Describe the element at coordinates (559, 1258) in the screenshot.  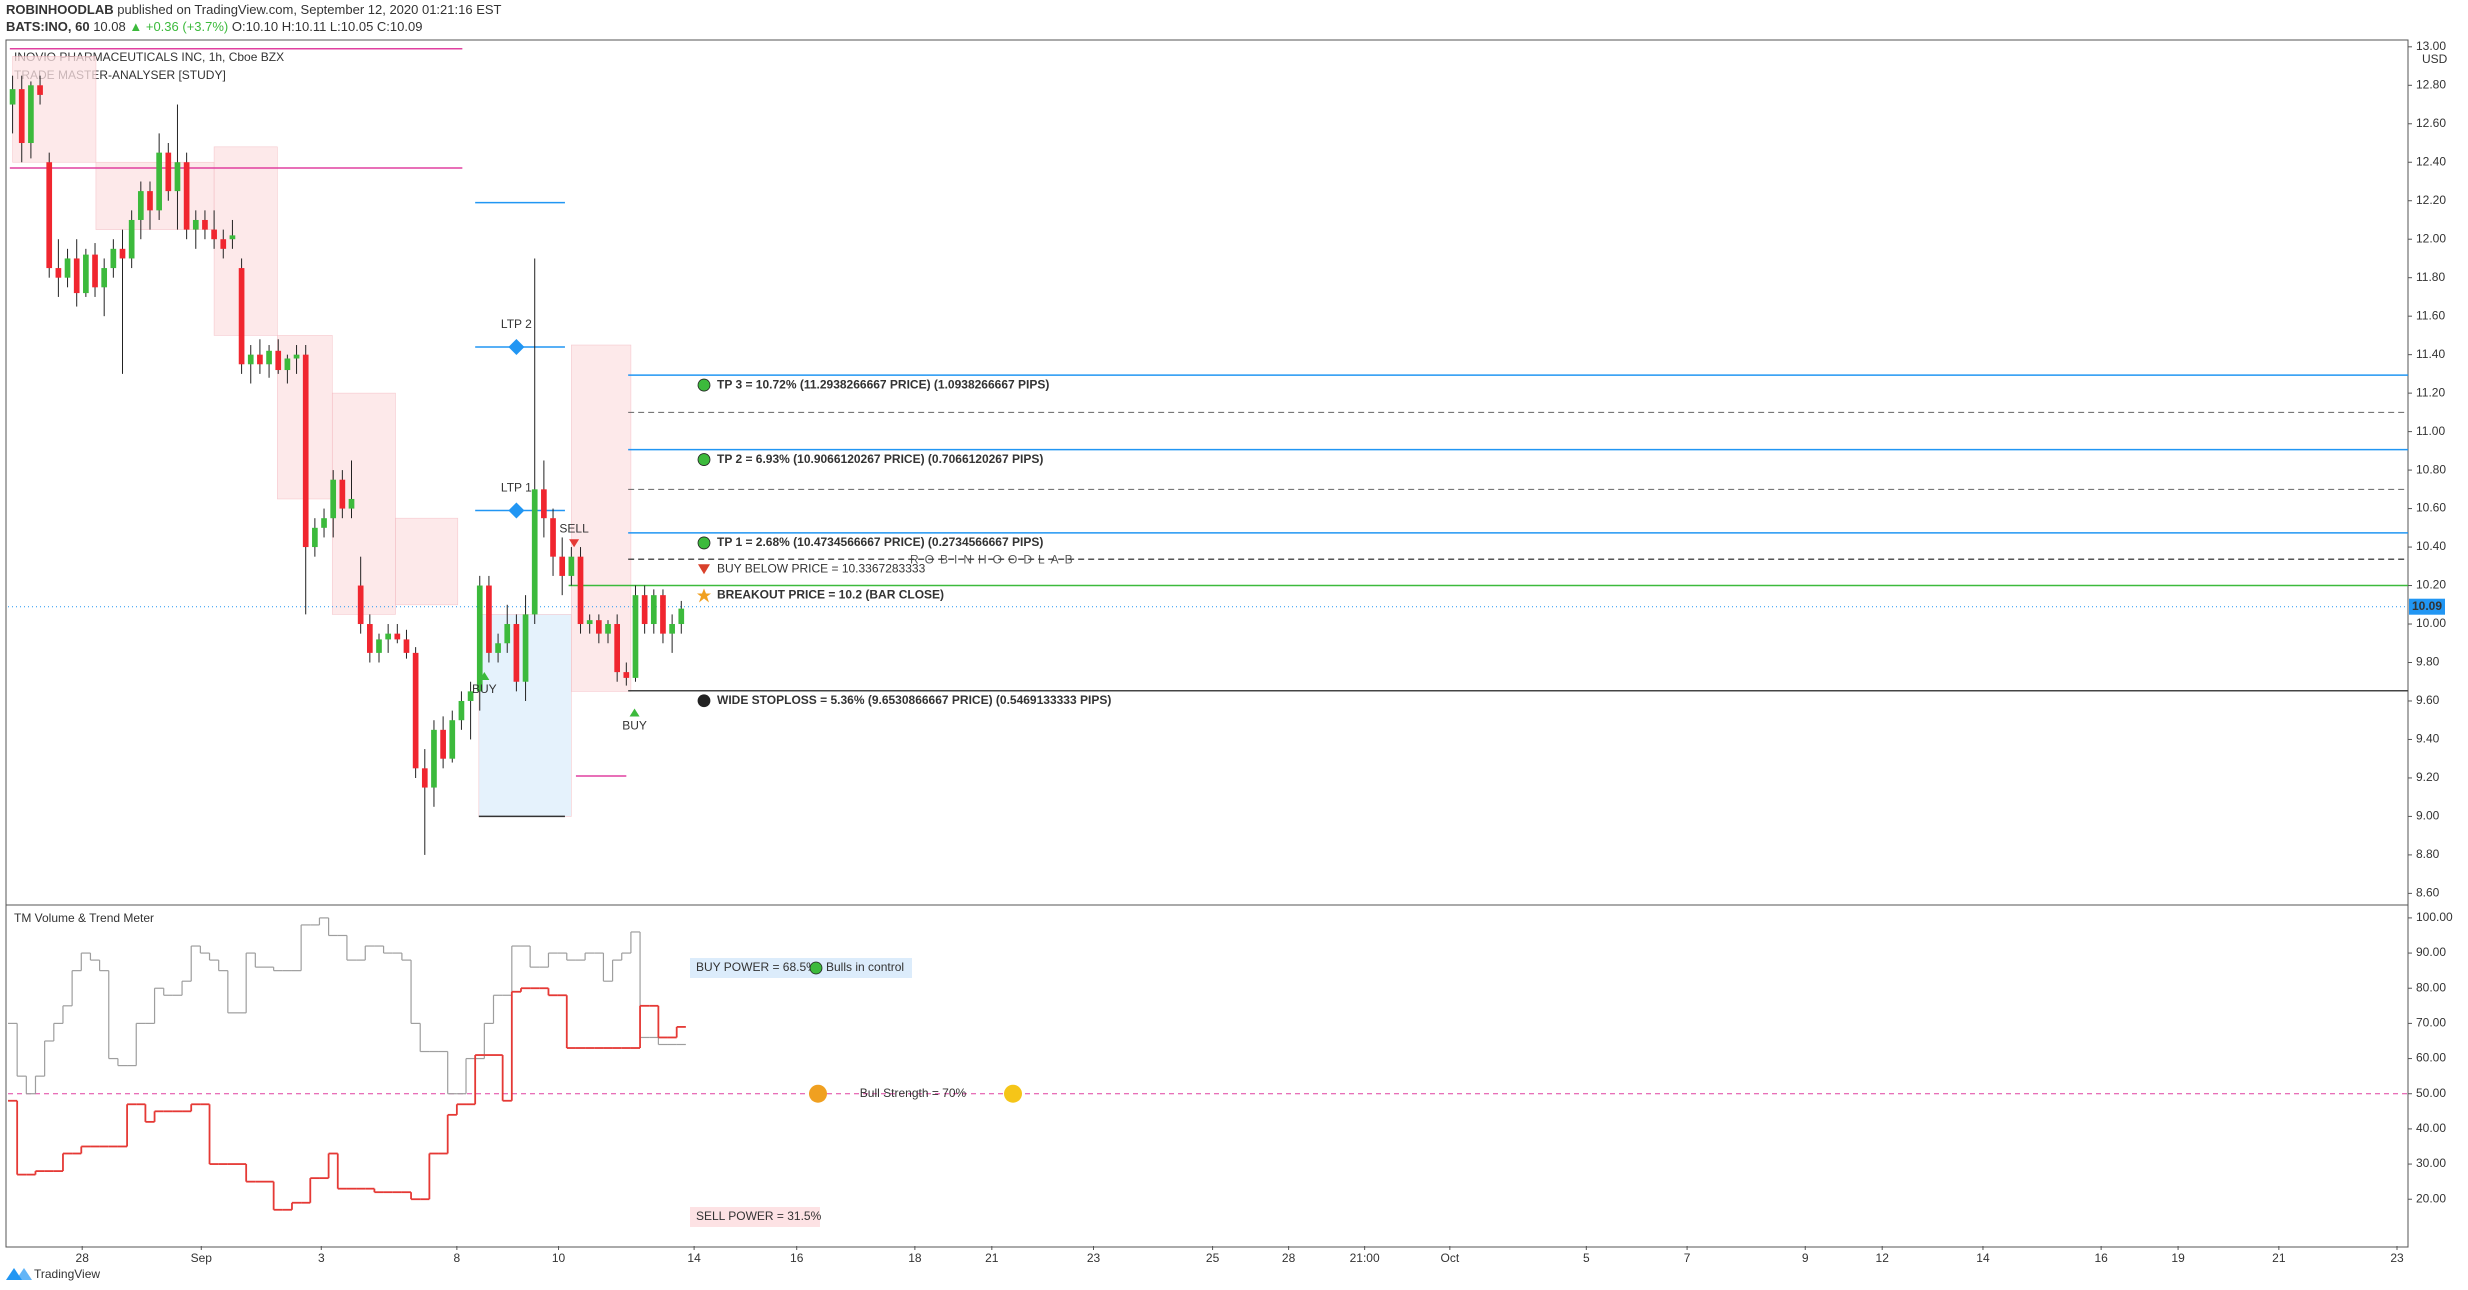
I see `x-tick-label: 10` at that location.